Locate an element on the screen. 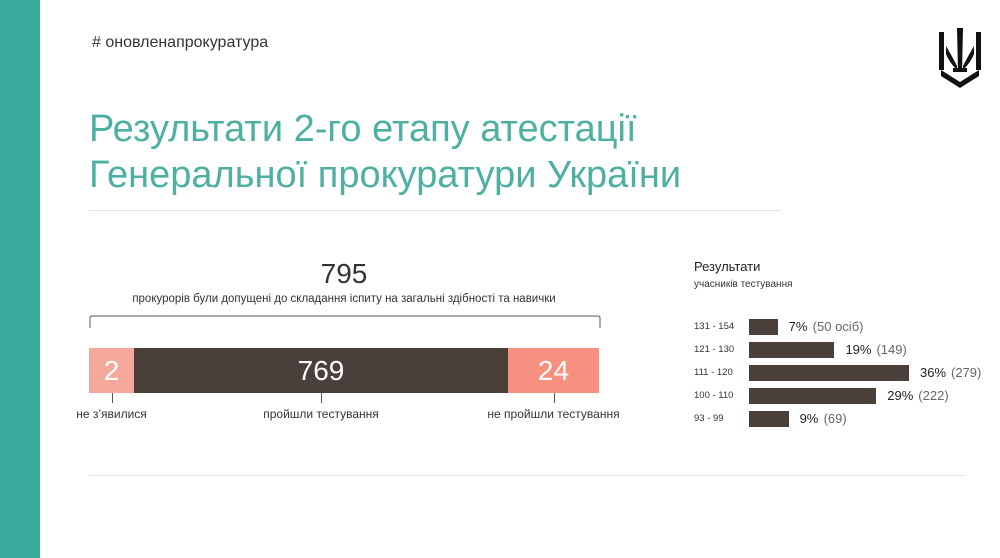 Image resolution: width=1000 pixels, height=558 pixels. bottom-divider is located at coordinates (527, 475).